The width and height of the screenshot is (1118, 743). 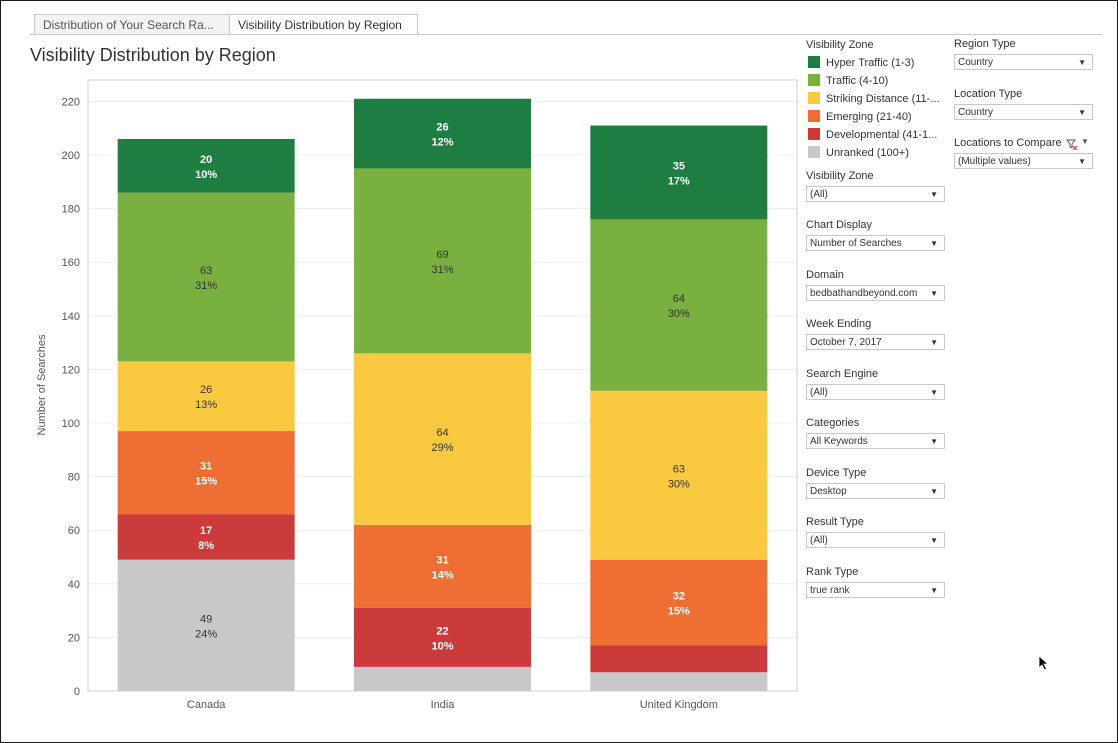 I want to click on filter-result-type-value: (All), so click(x=819, y=540).